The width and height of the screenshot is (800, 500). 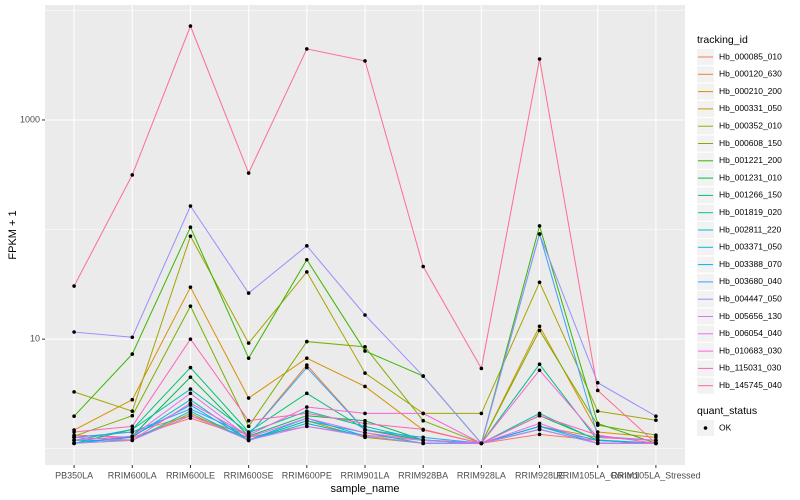 I want to click on legend-label: Hb_000331_050, so click(x=750, y=108).